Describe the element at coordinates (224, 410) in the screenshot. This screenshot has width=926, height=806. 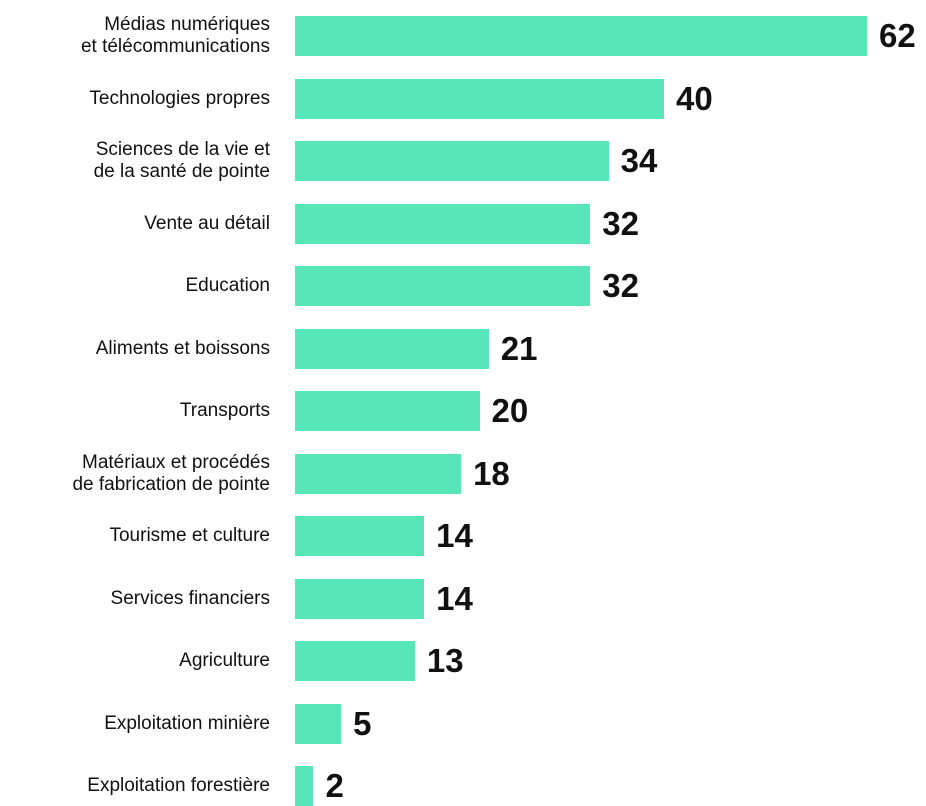
I see `category-label: Transports` at that location.